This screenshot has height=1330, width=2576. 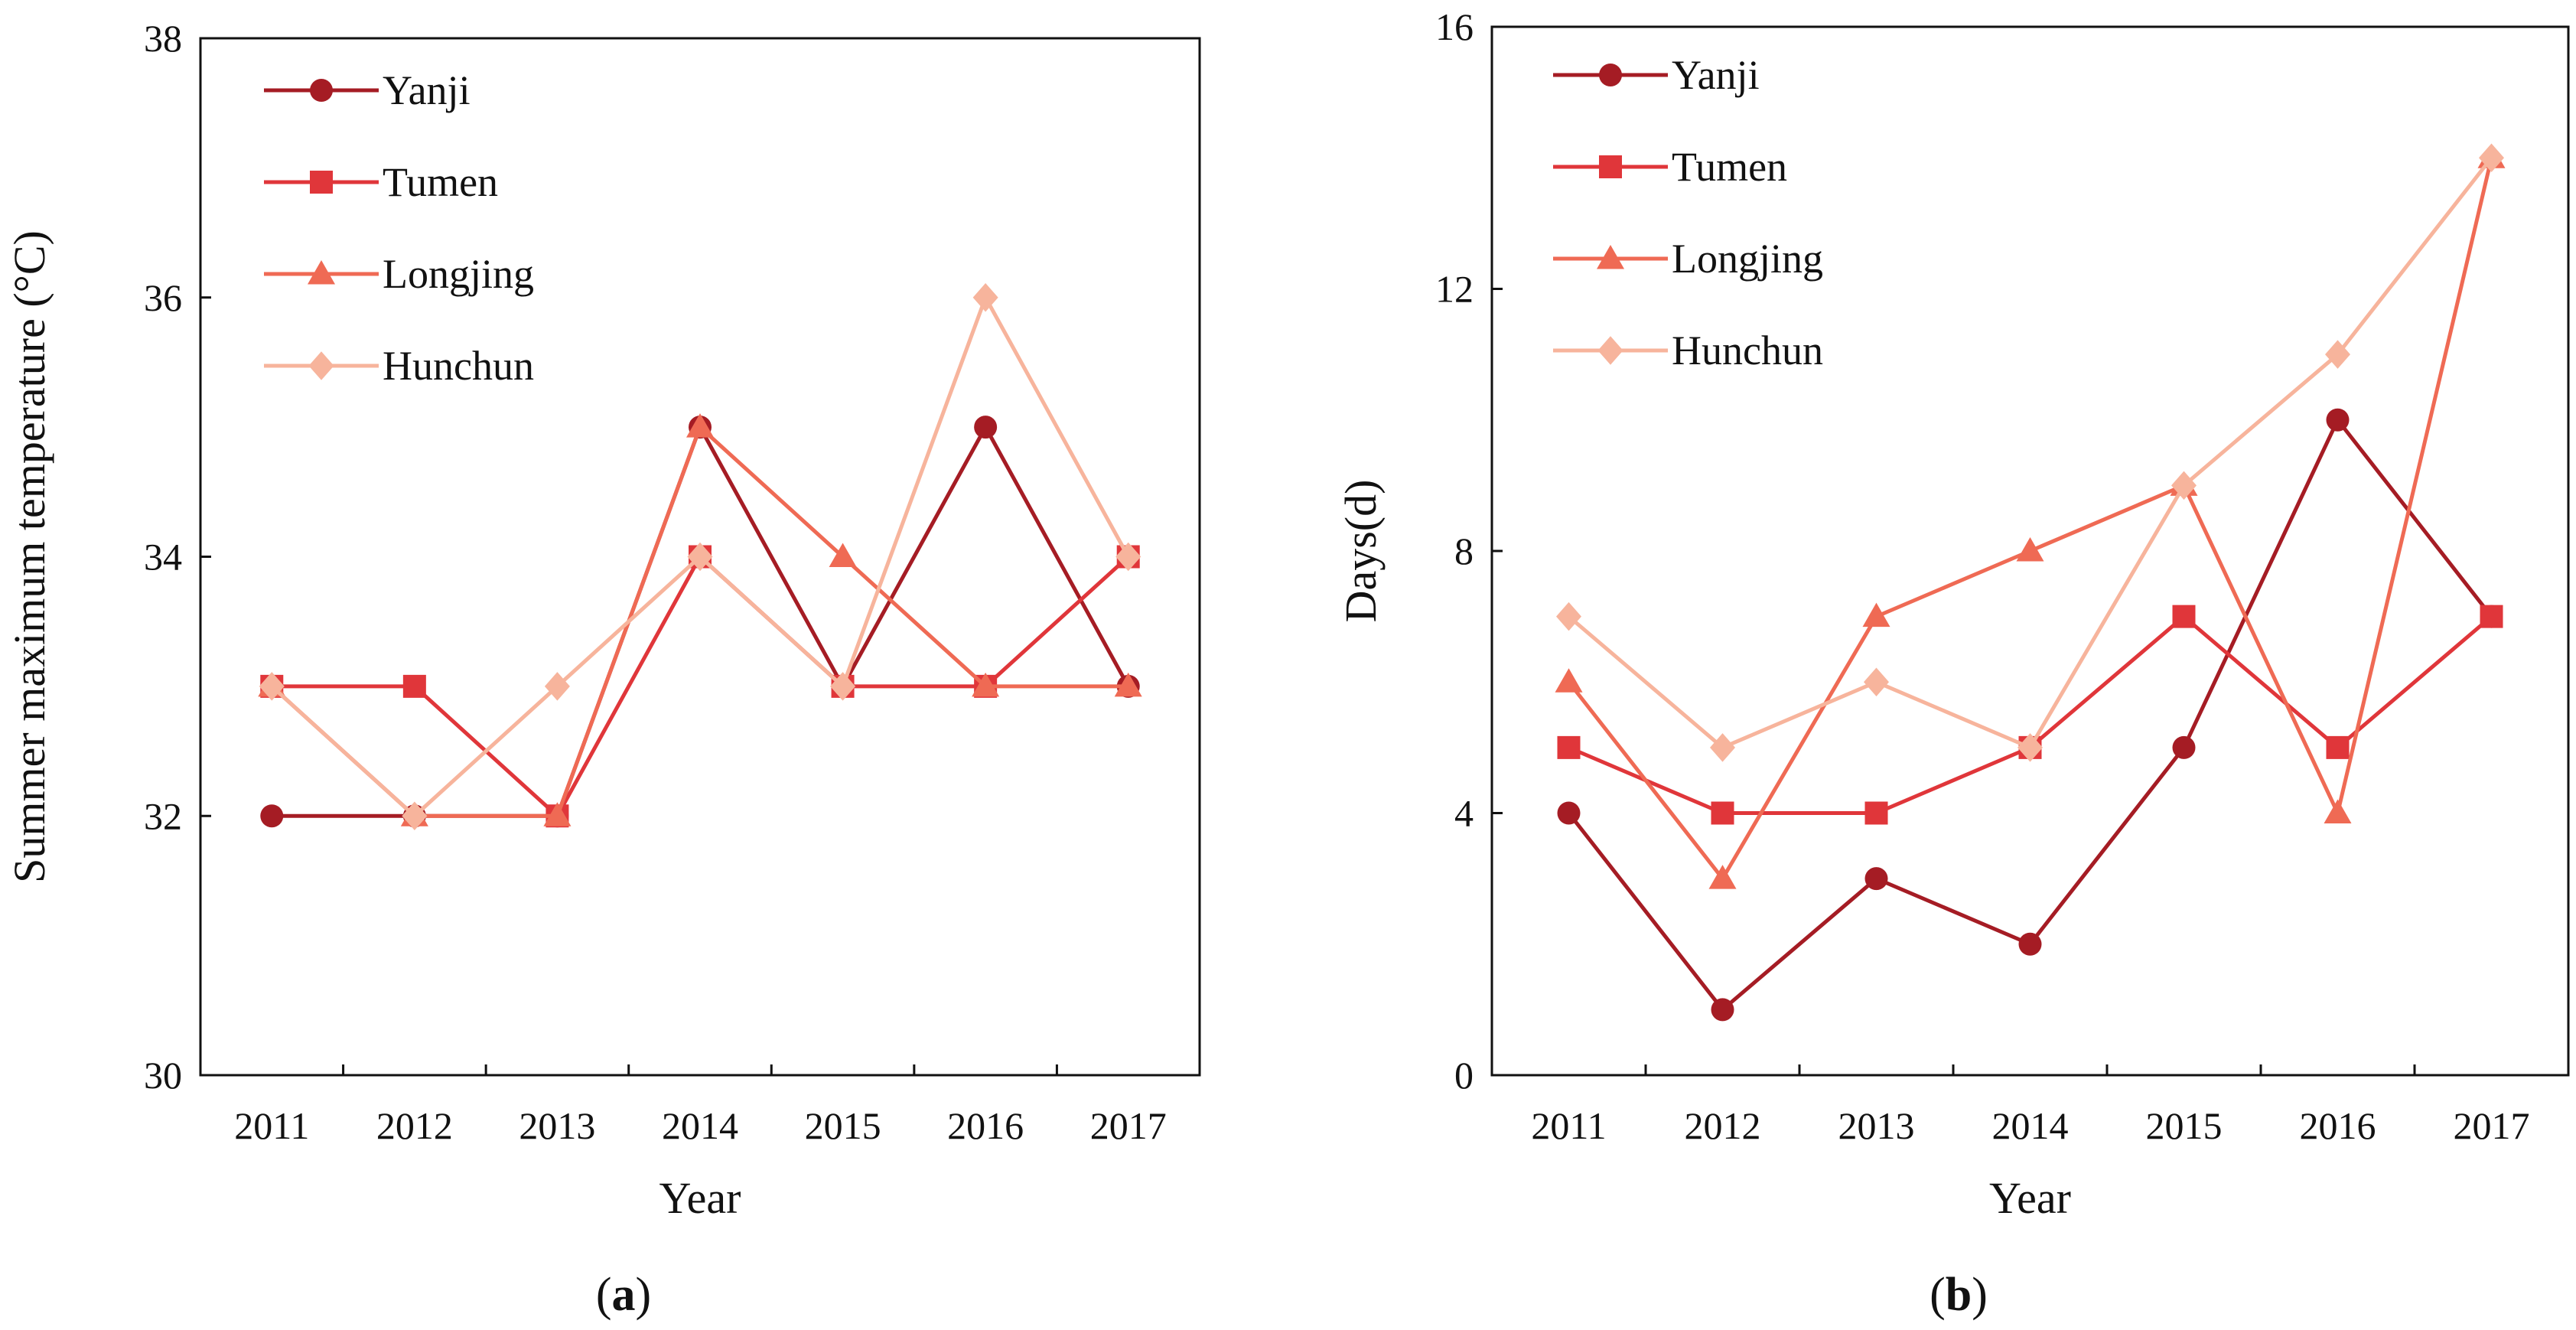 I want to click on y-tick-label: 12, so click(x=1455, y=289).